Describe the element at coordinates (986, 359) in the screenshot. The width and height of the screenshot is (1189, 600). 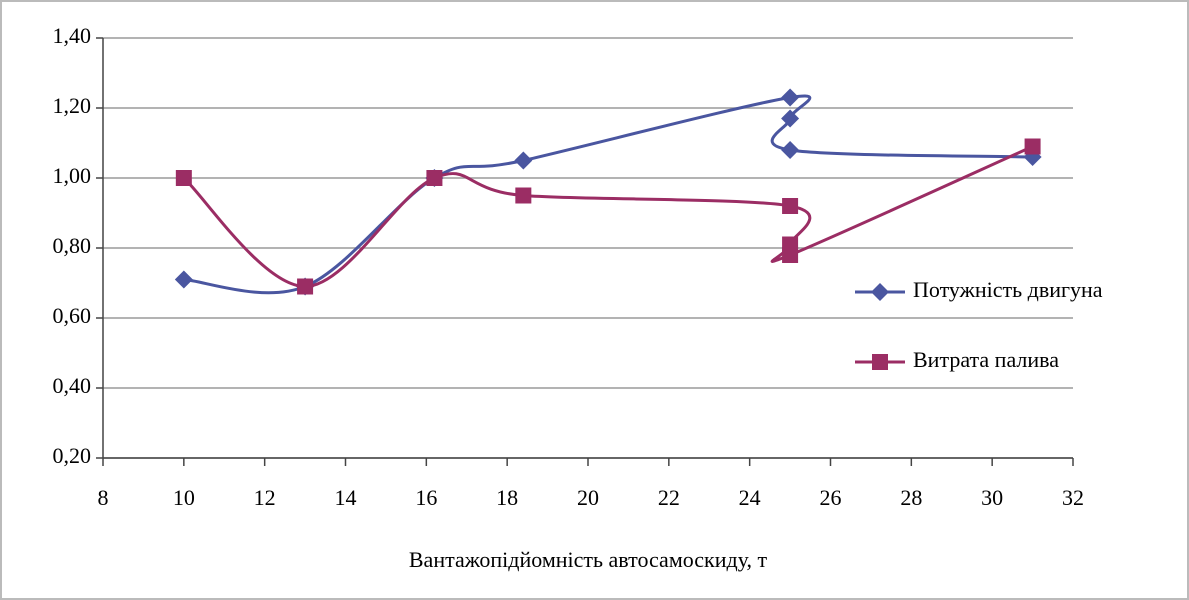
I see `legend-label: Витрата палива` at that location.